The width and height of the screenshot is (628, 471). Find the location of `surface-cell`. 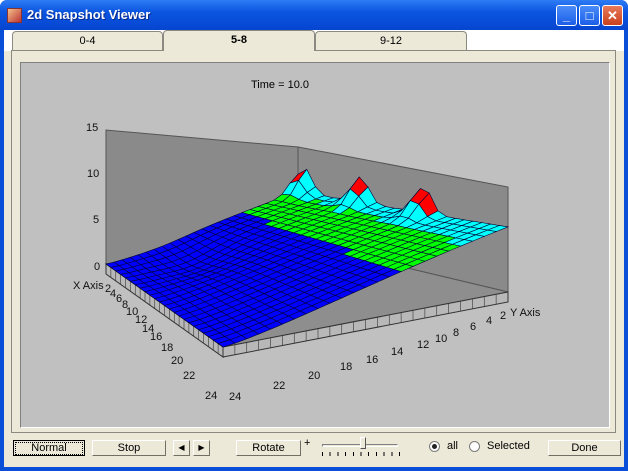

surface-cell is located at coordinates (226, 343).